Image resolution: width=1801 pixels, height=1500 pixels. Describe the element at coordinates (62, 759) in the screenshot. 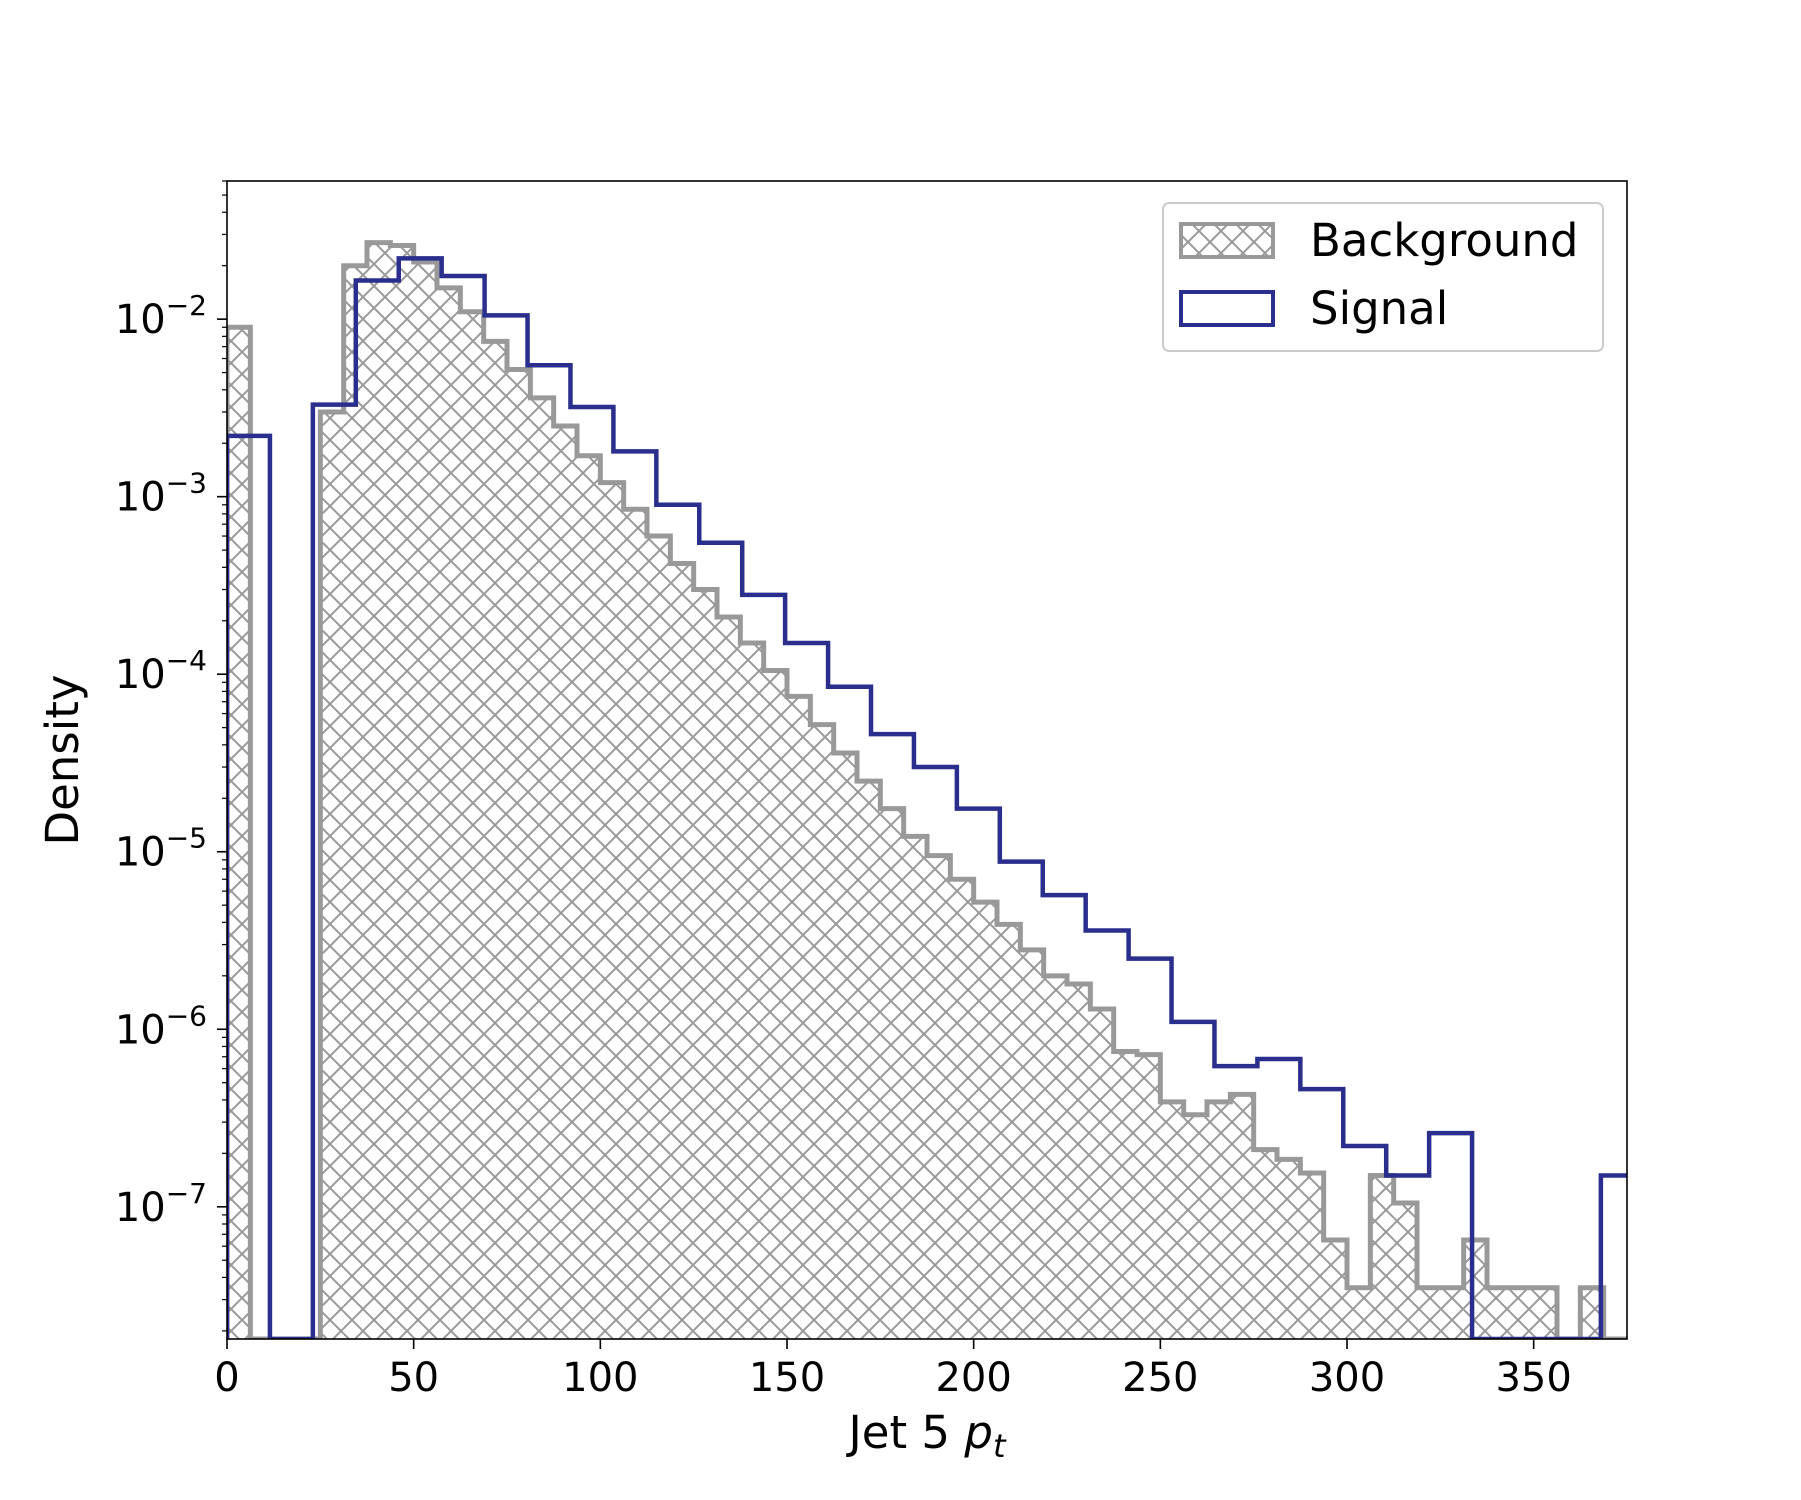

I see `y-axis-title: Density` at that location.